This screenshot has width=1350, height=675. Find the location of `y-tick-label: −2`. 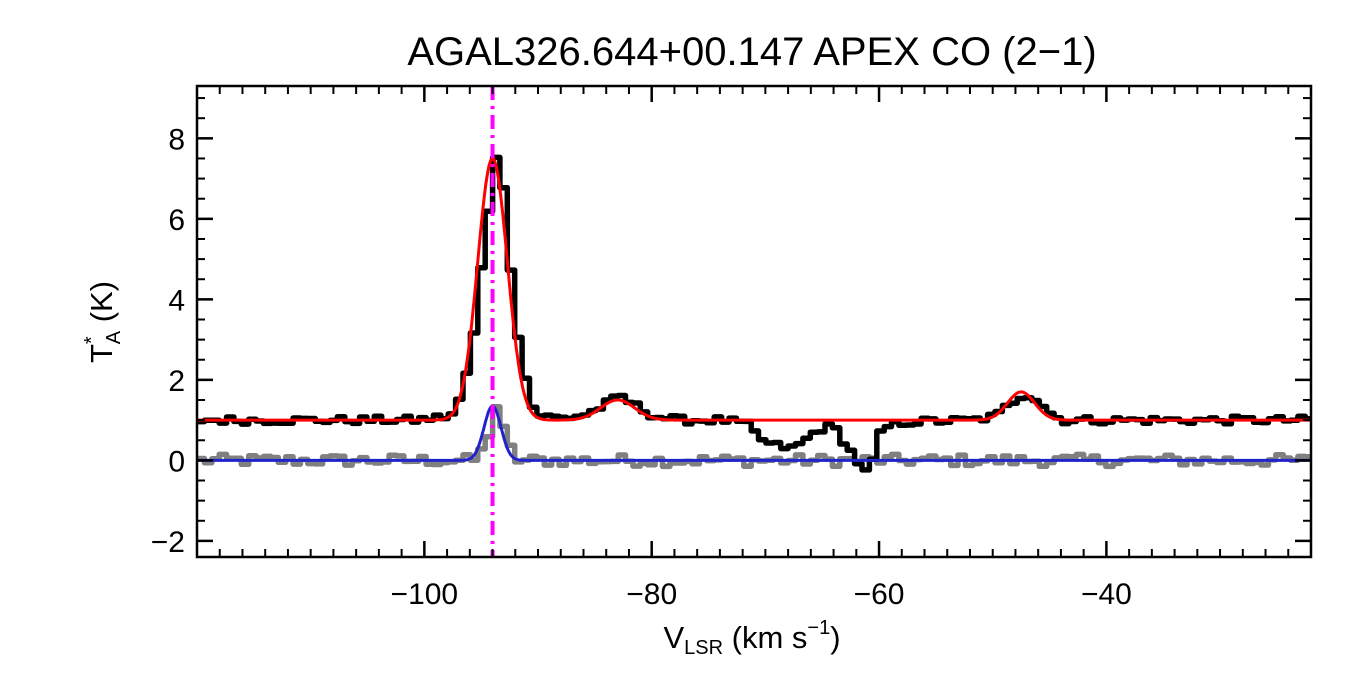

y-tick-label: −2 is located at coordinates (168, 542).